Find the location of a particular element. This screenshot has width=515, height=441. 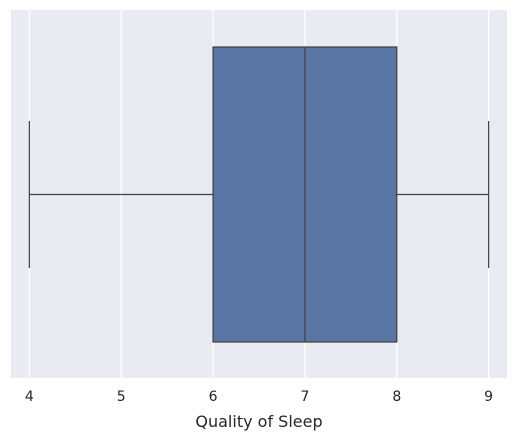

x-tick-label-2: 6 is located at coordinates (213, 397).